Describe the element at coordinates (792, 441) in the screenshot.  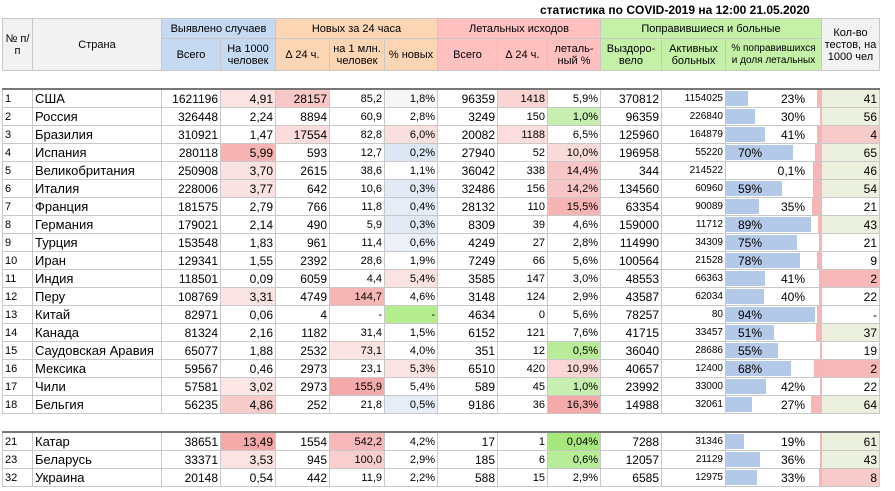
I see `recovered-share-value: 19%` at that location.